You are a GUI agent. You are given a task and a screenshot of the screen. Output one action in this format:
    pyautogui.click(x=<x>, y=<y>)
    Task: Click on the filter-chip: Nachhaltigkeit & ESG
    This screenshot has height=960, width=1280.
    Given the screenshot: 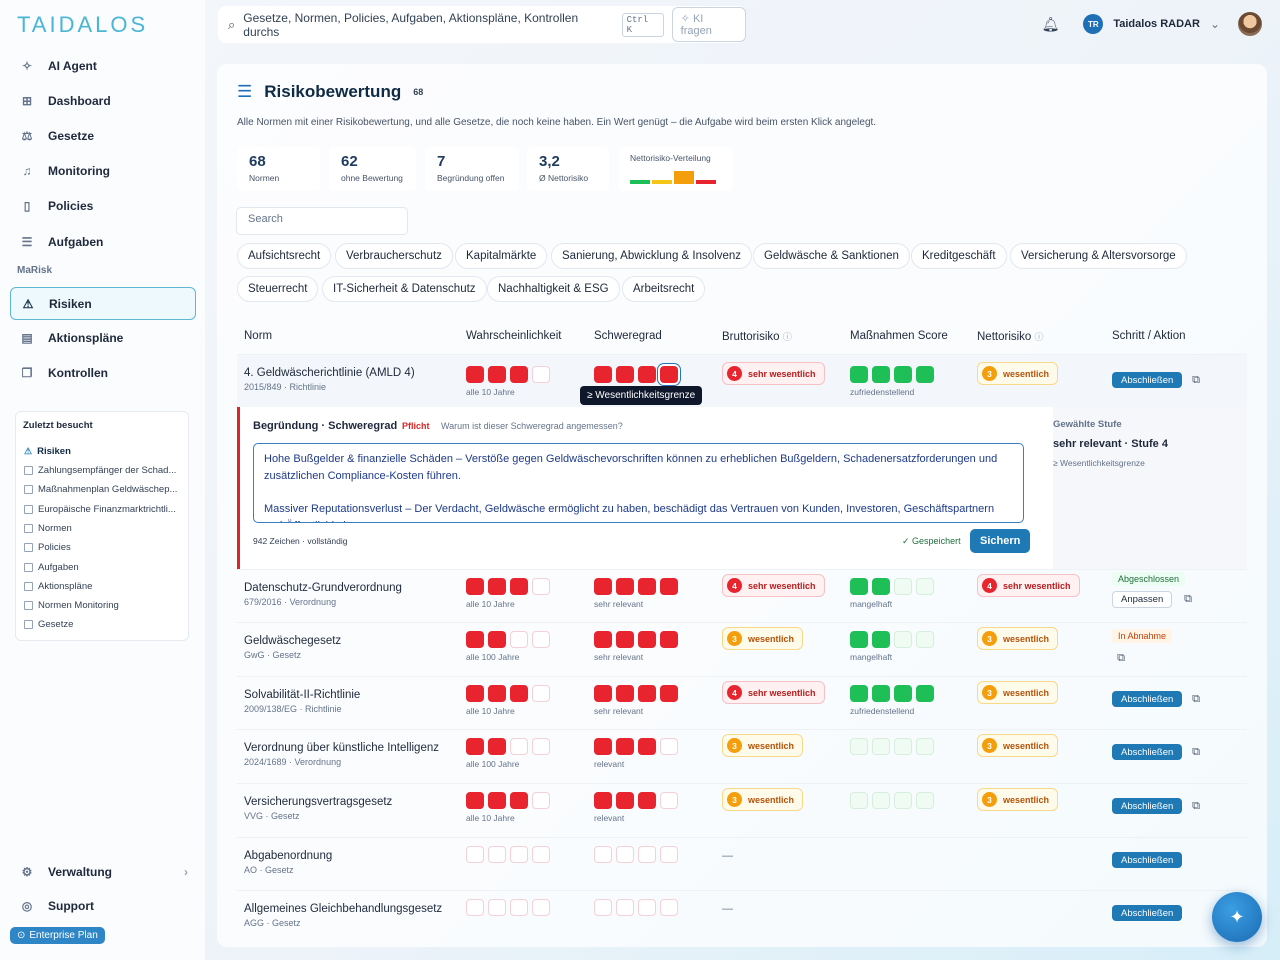 What is the action you would take?
    pyautogui.click(x=553, y=289)
    